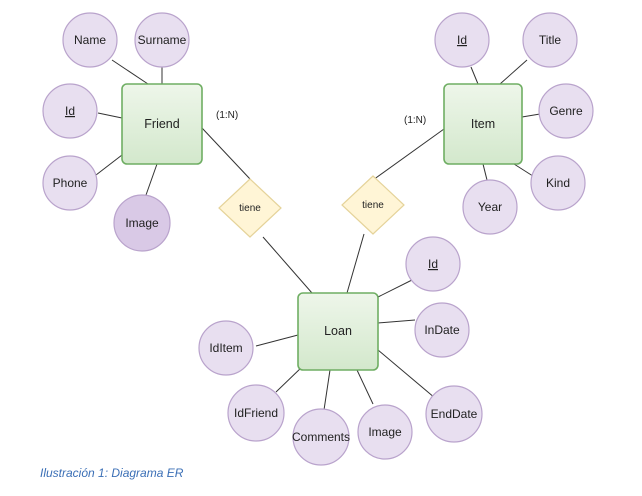  What do you see at coordinates (408, 154) in the screenshot?
I see `connector-item-rel` at bounding box center [408, 154].